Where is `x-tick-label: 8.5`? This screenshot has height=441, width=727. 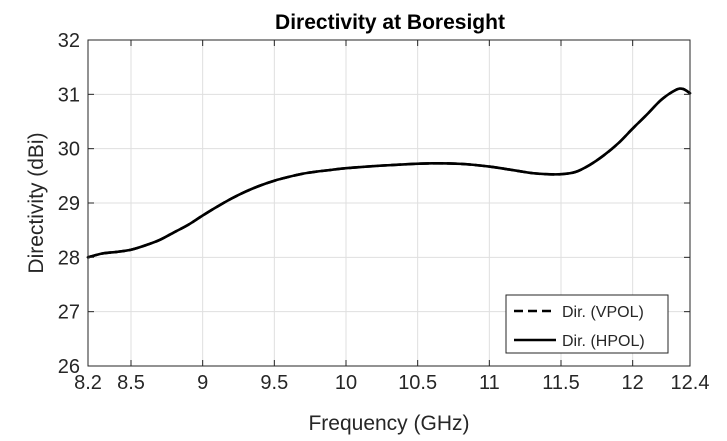
x-tick-label: 8.5 is located at coordinates (131, 383).